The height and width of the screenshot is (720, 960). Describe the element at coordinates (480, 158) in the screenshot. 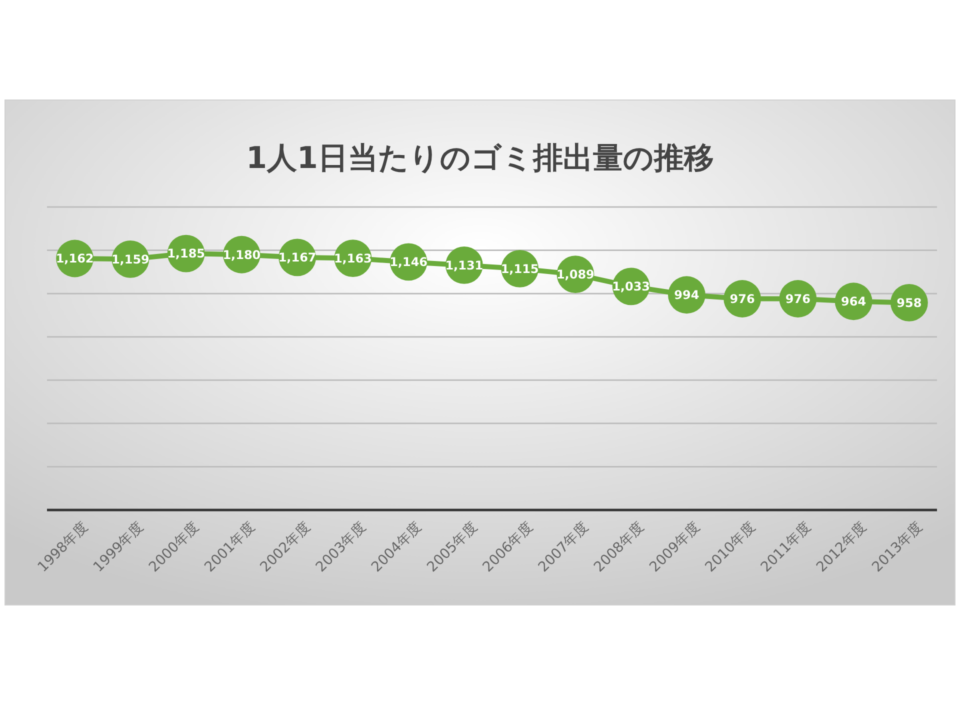

I see `chart-title: 1人1日当たりのゴミ排出量の推移` at that location.